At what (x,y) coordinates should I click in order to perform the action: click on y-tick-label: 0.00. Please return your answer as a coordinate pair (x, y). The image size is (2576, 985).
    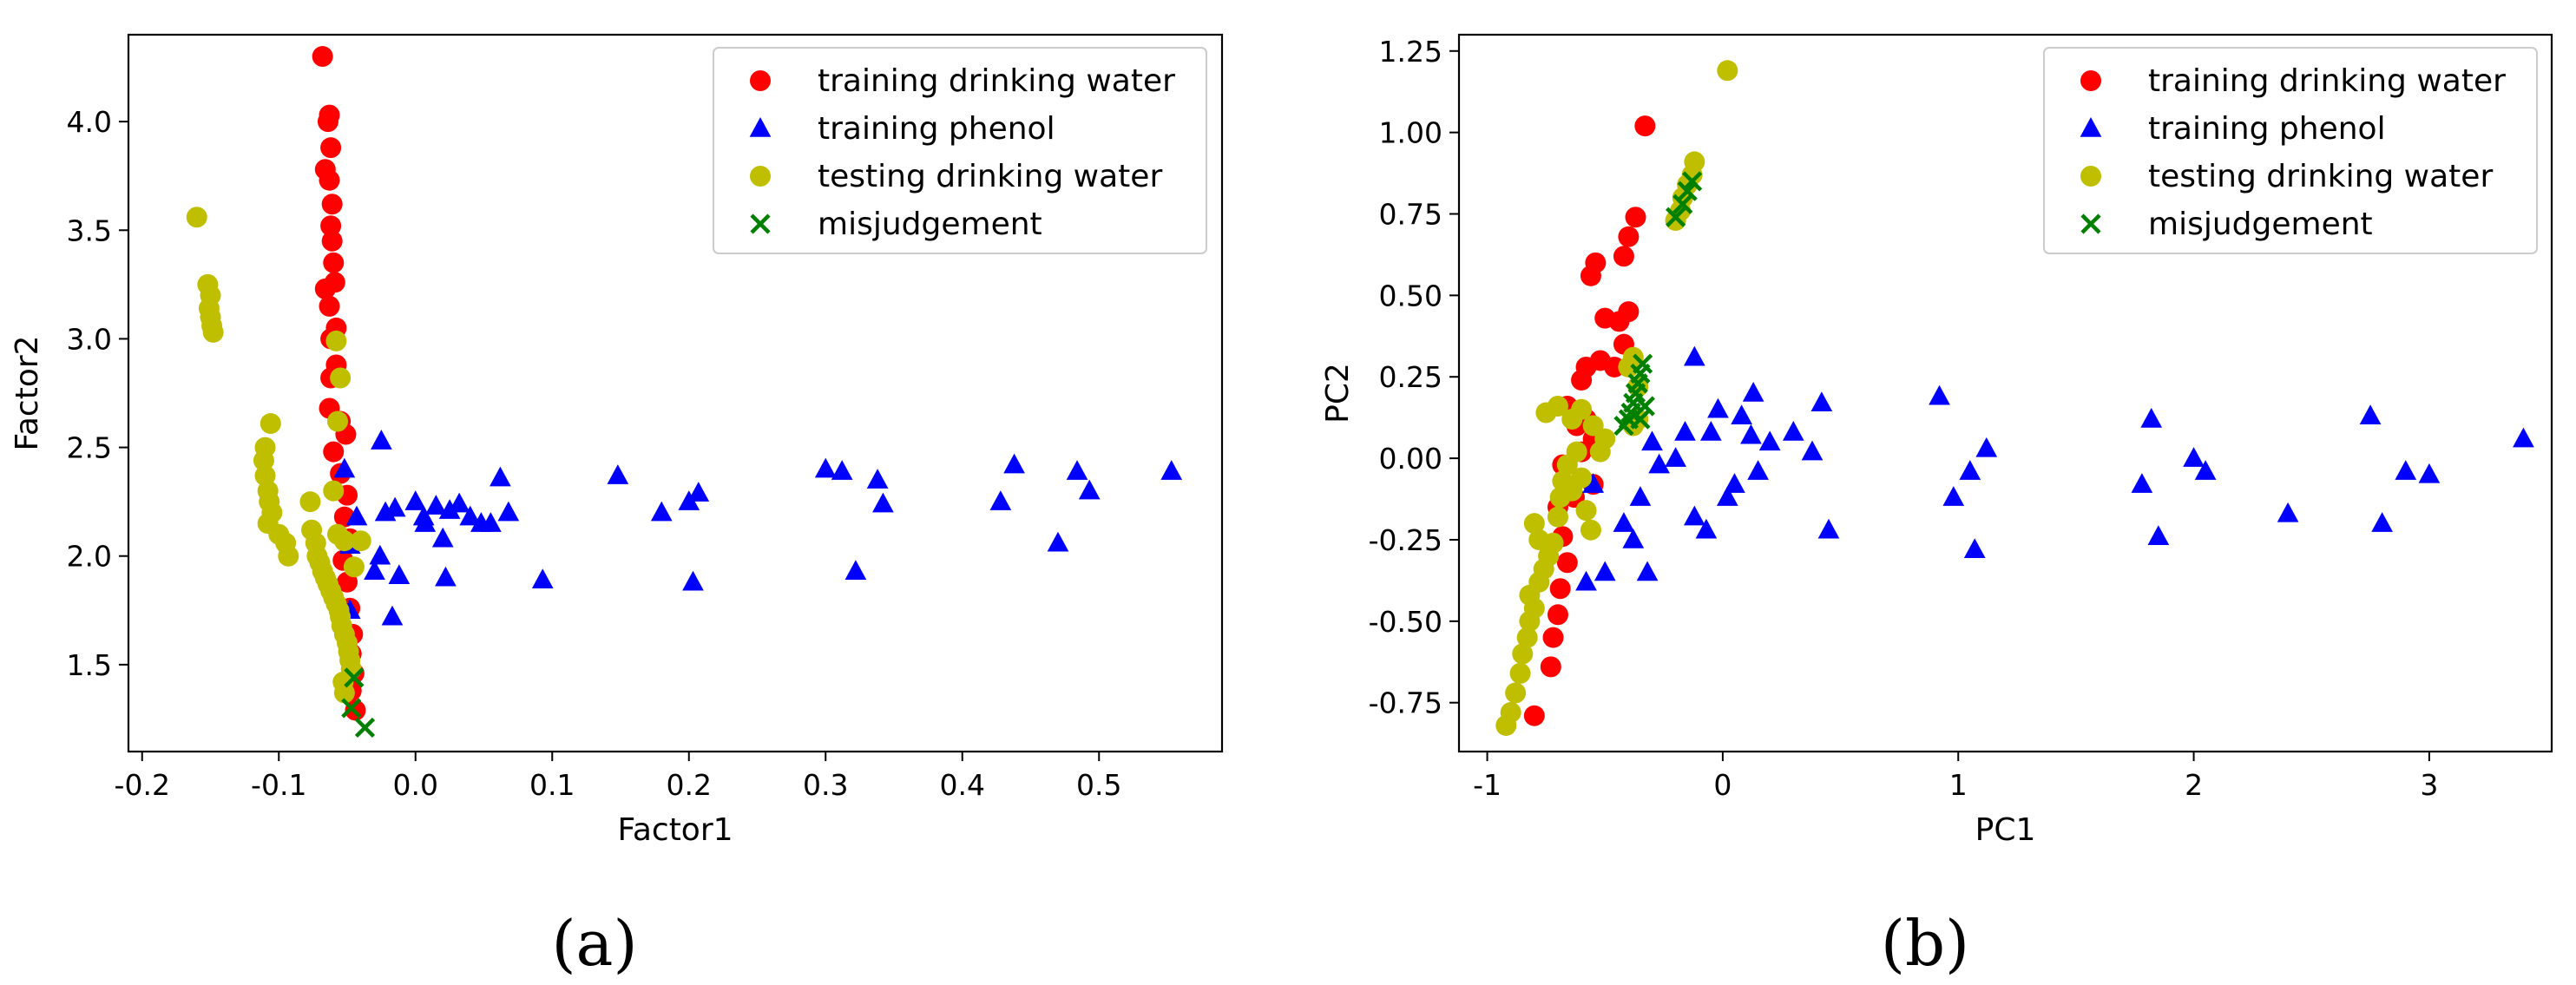
    Looking at the image, I should click on (1410, 459).